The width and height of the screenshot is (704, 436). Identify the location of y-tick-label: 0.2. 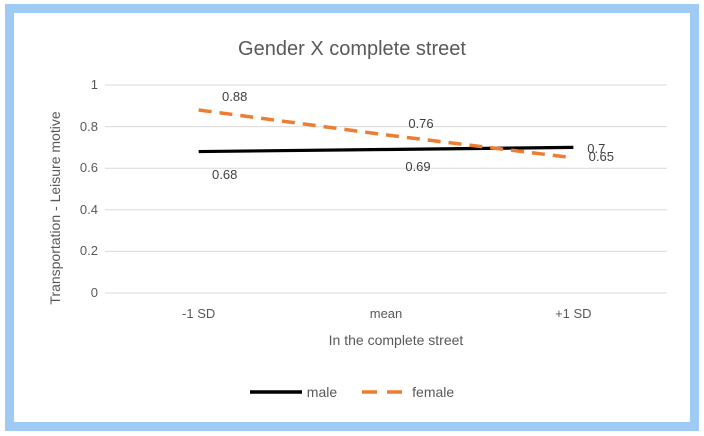
(88, 251).